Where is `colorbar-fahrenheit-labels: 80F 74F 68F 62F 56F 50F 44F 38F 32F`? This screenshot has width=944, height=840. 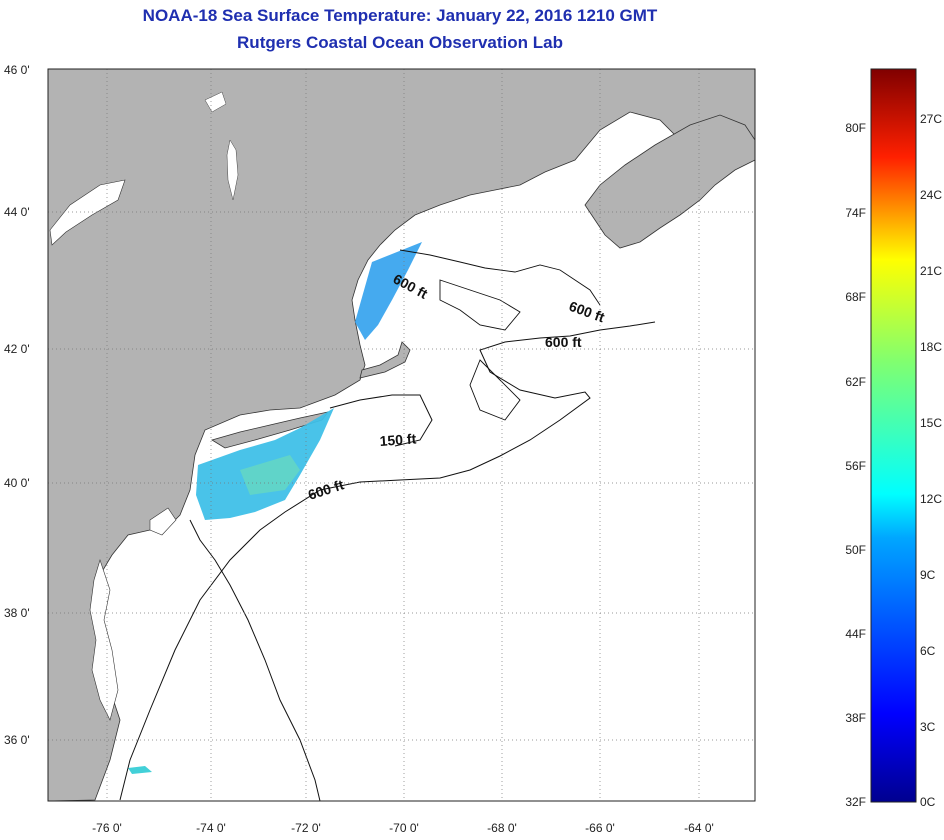
colorbar-fahrenheit-labels: 80F 74F 68F 62F 56F 50F 44F 38F 32F is located at coordinates (855, 465).